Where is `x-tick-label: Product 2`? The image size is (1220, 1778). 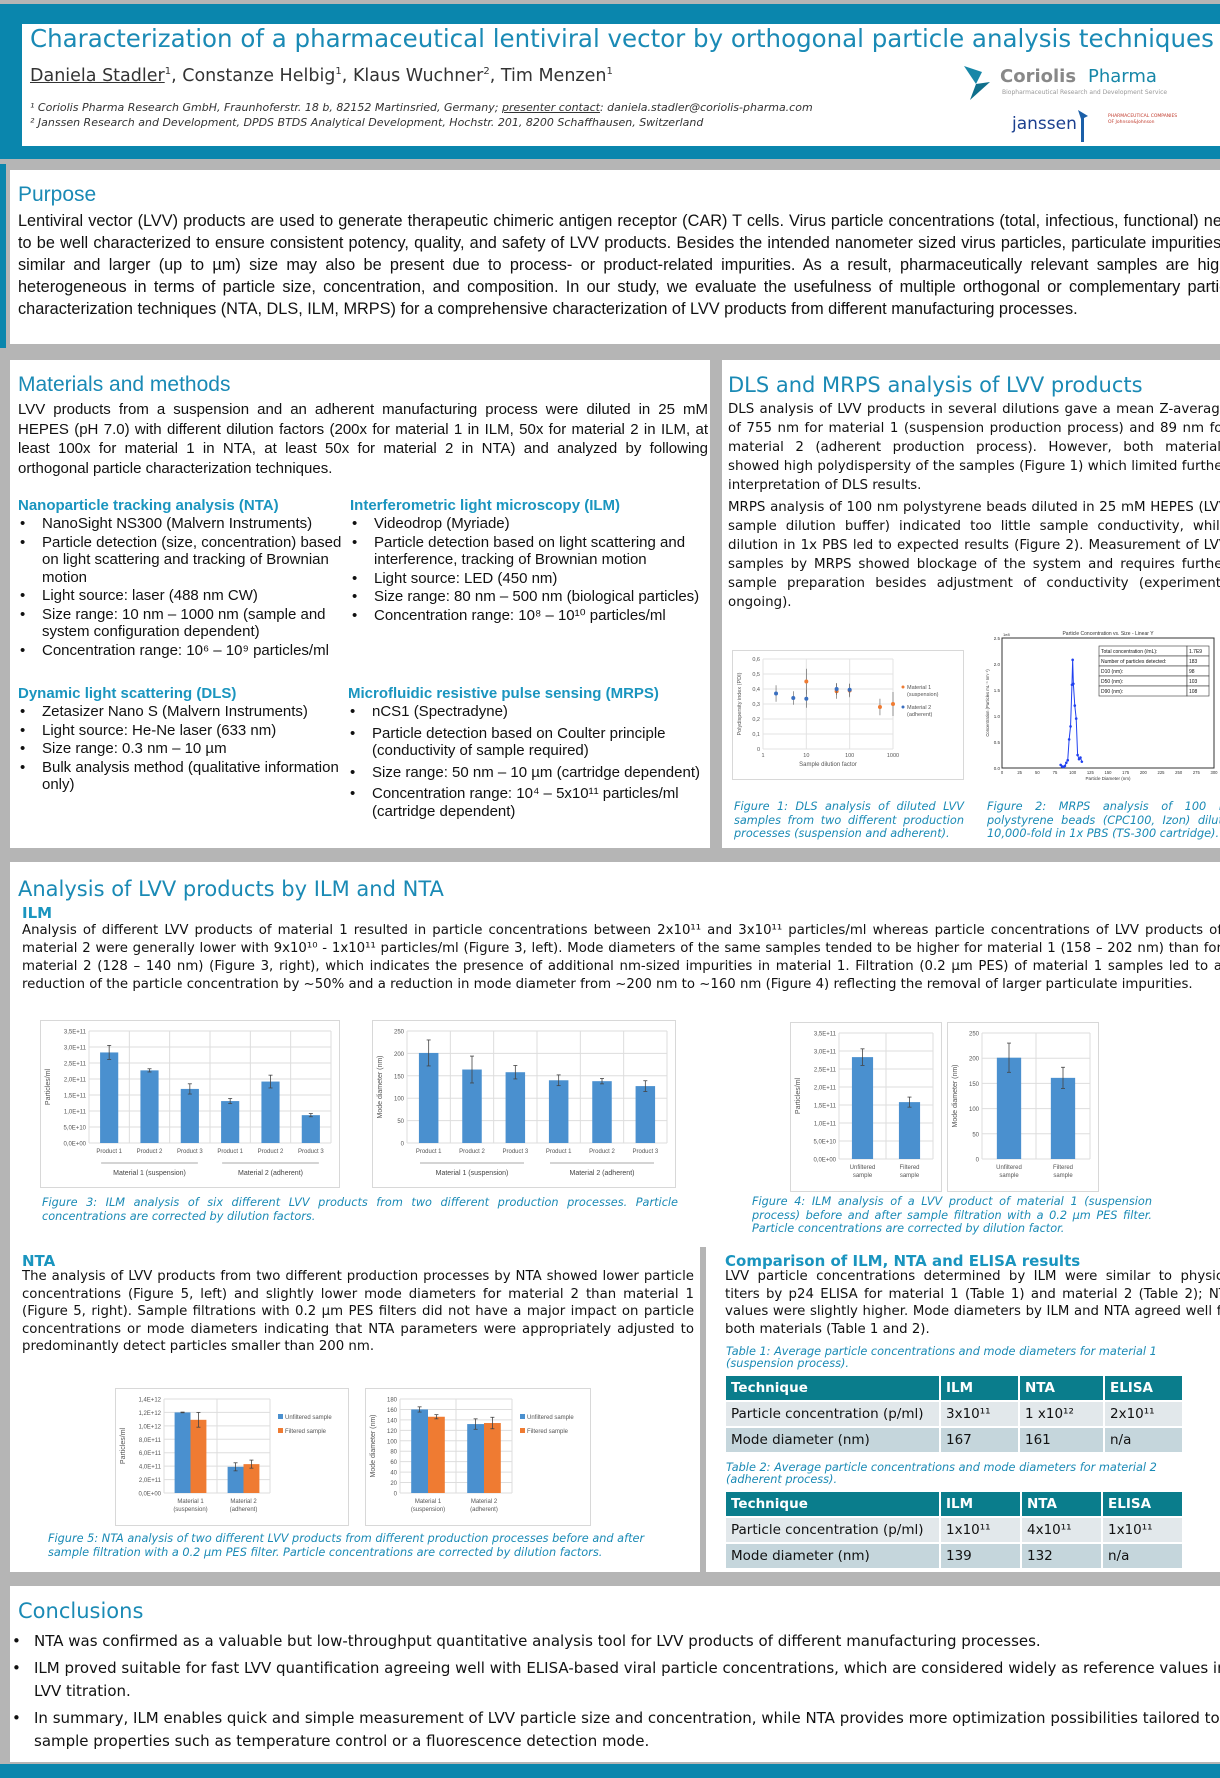 x-tick-label: Product 2 is located at coordinates (602, 1152).